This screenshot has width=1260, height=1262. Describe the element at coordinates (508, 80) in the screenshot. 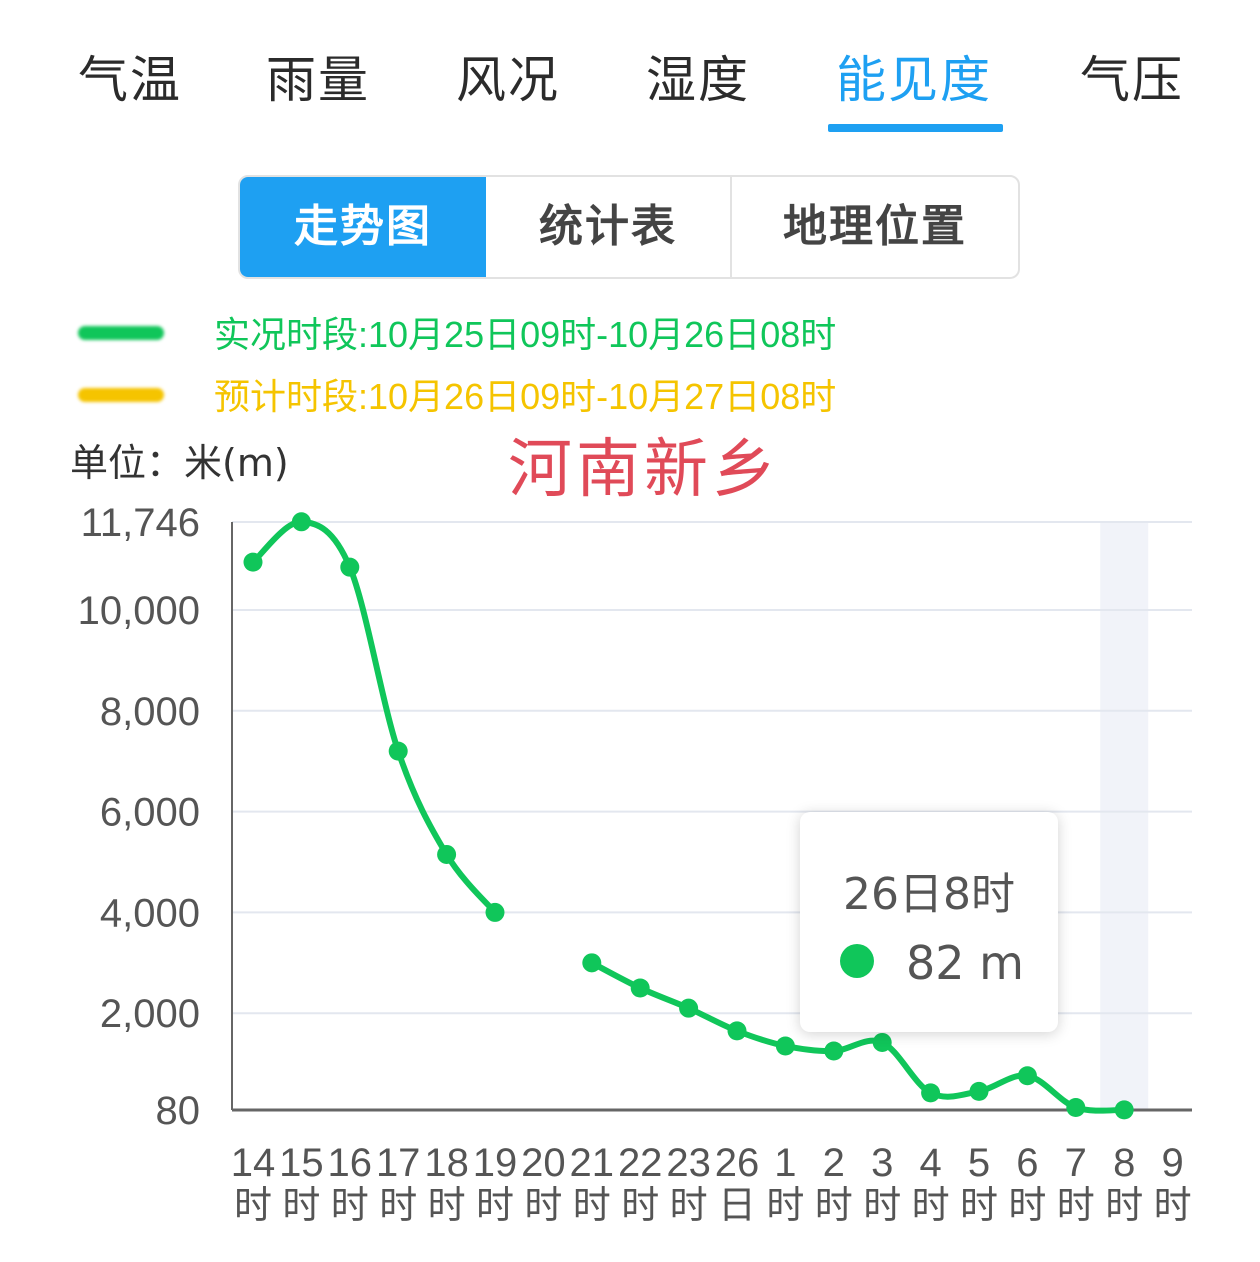

I see `tab-wind: 风况` at that location.